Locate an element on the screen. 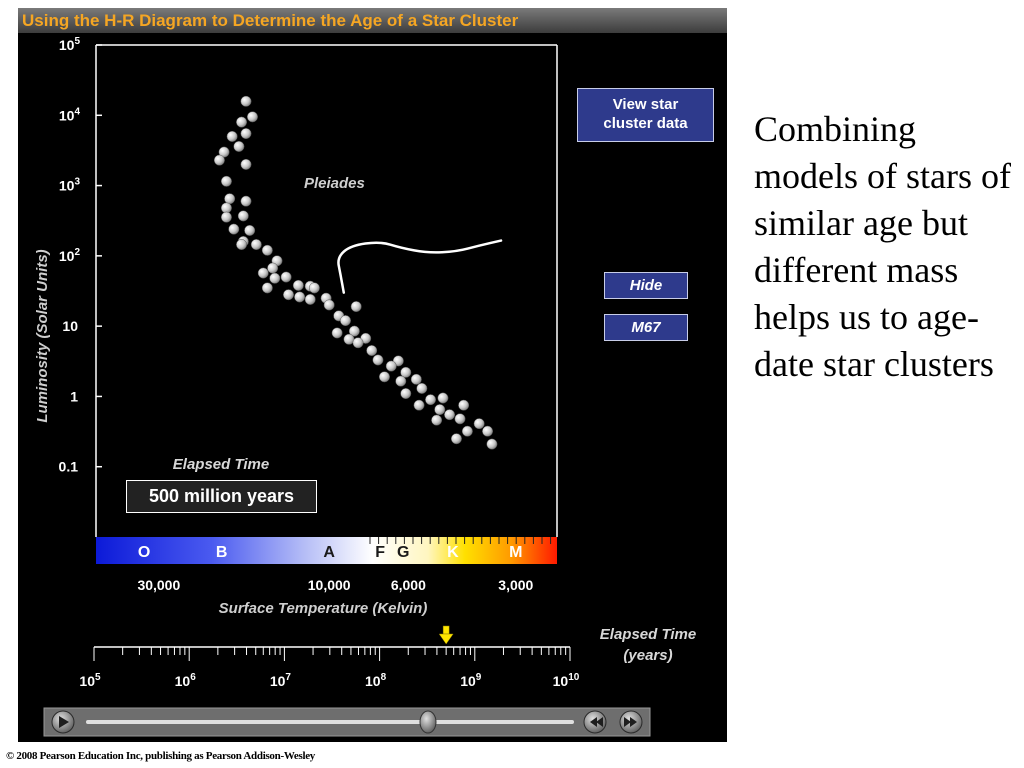 This screenshot has width=1024, height=768. elapsed-time-value: 500 million years is located at coordinates (221, 496).